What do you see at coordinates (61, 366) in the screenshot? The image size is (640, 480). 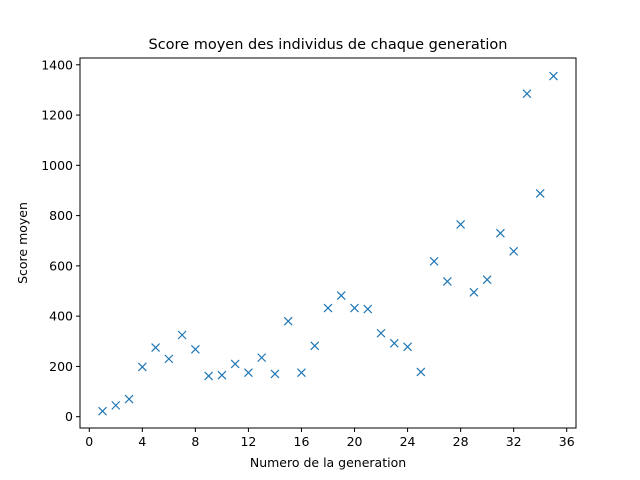 I see `y-tick-label: 200` at bounding box center [61, 366].